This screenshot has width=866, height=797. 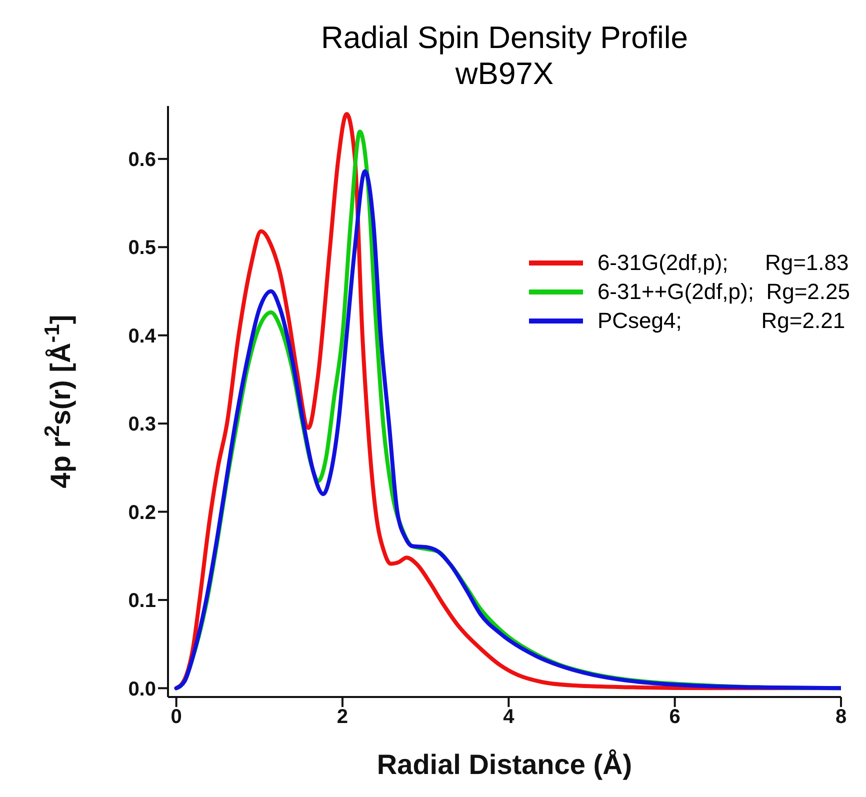 What do you see at coordinates (142, 425) in the screenshot?
I see `y-tick-label: 0.3` at bounding box center [142, 425].